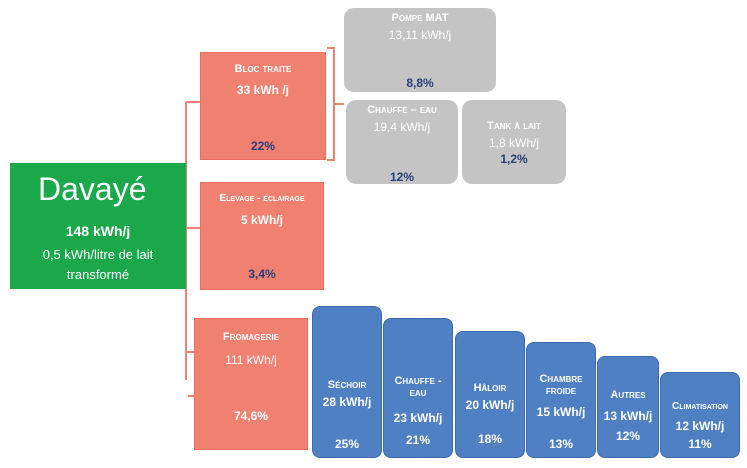  I want to click on tank-lait-box: Tank à lait 1,8 kWh/j 1,2%, so click(514, 142).